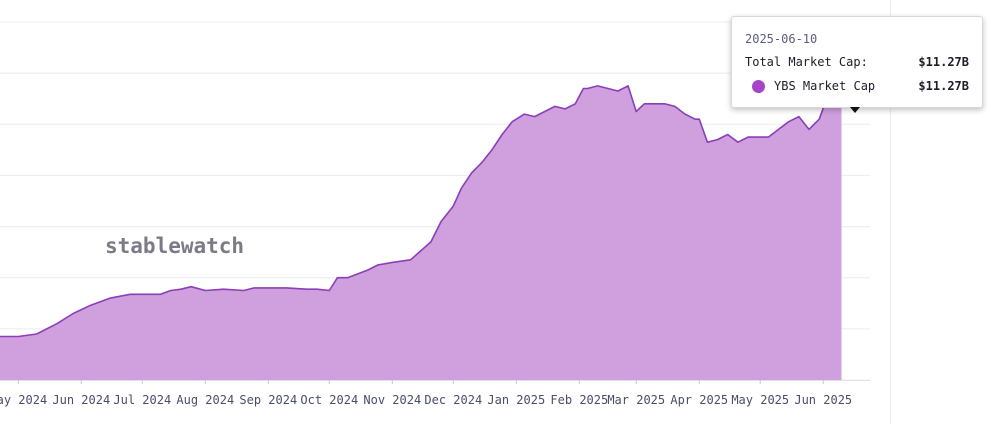  I want to click on series-color-swatch, so click(758, 86).